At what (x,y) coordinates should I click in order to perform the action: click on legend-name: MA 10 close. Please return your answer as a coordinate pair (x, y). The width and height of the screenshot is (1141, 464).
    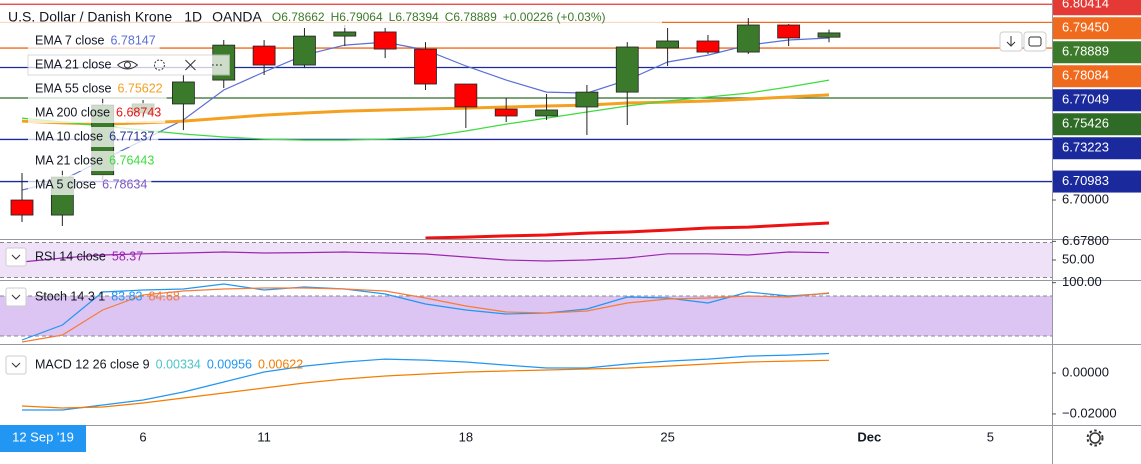
    Looking at the image, I should click on (69, 136).